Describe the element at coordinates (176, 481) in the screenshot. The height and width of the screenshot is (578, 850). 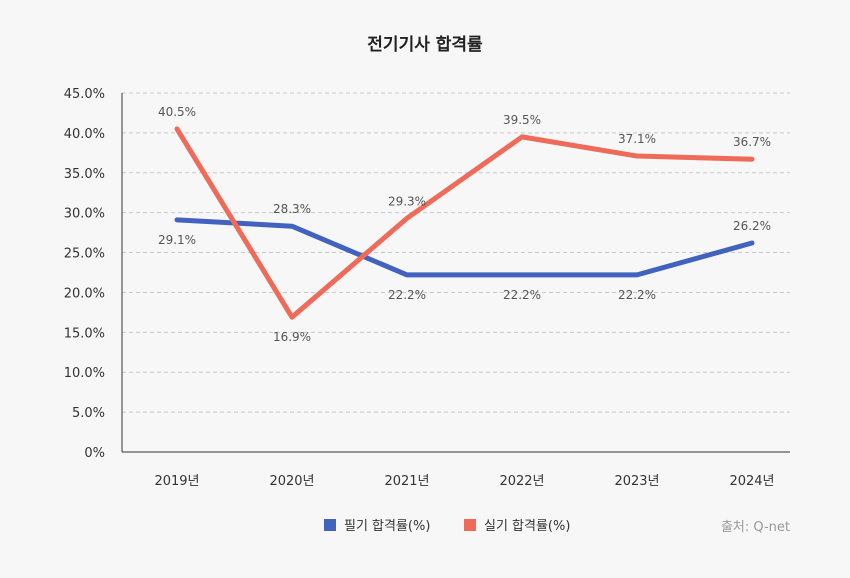
I see `x-tick-label: 2019년` at that location.